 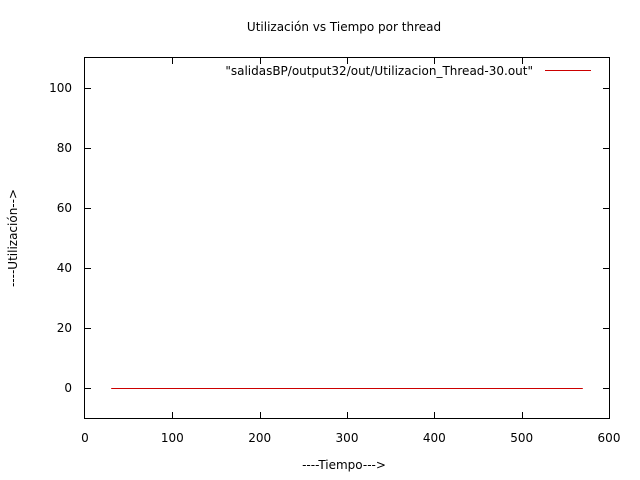 What do you see at coordinates (13, 238) in the screenshot?
I see `y-axis-label: ----Utilización-->` at bounding box center [13, 238].